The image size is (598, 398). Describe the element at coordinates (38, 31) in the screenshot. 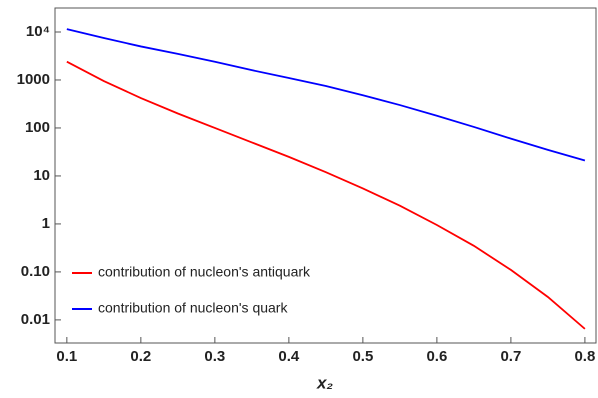

I see `y-tick-label: 10⁴` at that location.